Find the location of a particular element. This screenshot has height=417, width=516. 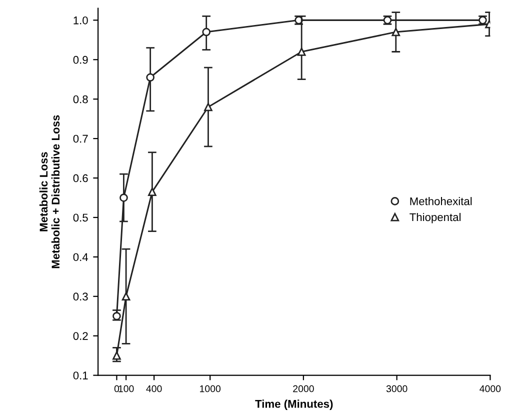

y-tick-label: 0.7 is located at coordinates (80, 138).